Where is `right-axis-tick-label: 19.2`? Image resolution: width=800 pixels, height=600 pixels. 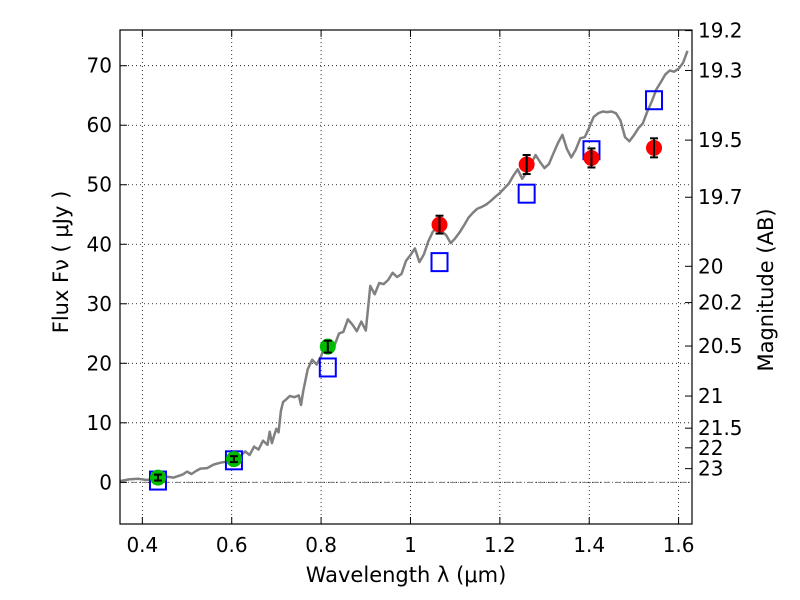
right-axis-tick-label: 19.2 is located at coordinates (720, 31).